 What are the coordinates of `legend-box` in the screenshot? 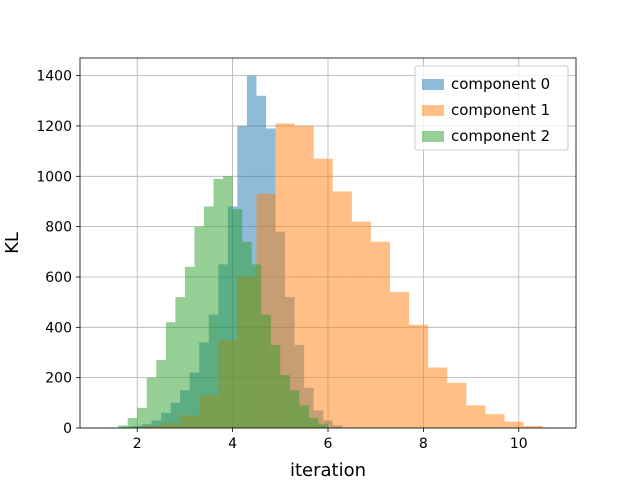 It's located at (491, 108).